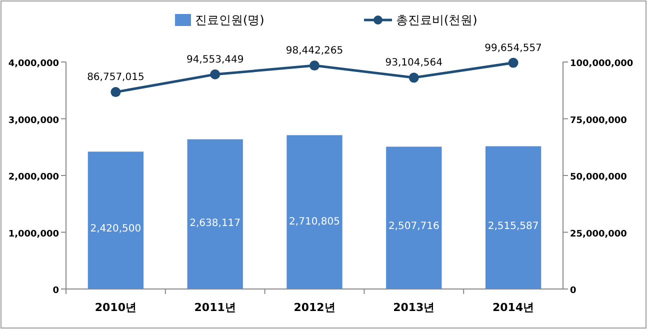 This screenshot has height=329, width=647. I want to click on data-label: 2,420,500, so click(116, 228).